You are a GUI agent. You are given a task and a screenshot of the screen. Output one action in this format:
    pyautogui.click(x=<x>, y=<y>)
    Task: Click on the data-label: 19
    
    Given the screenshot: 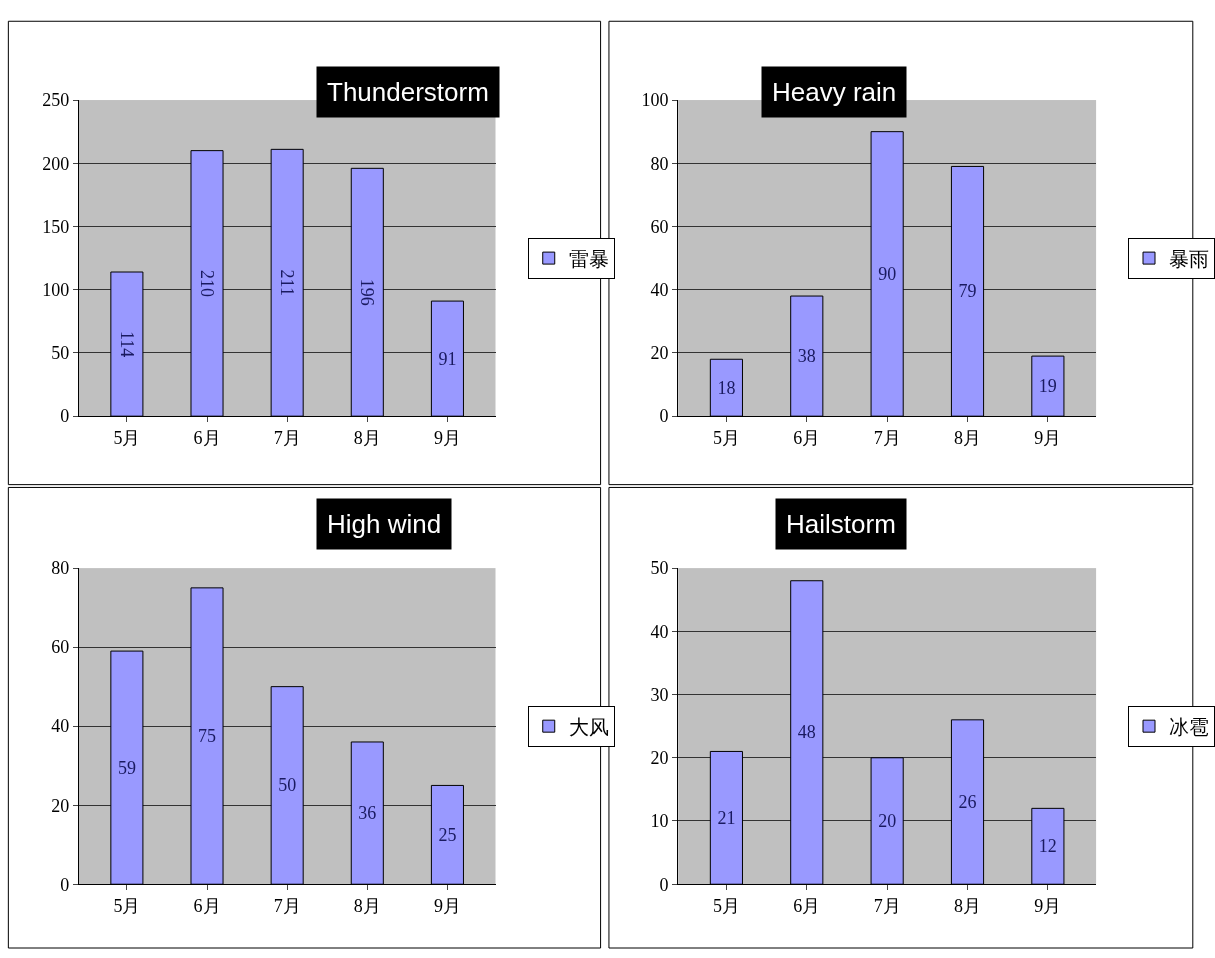 What is the action you would take?
    pyautogui.click(x=1047, y=386)
    